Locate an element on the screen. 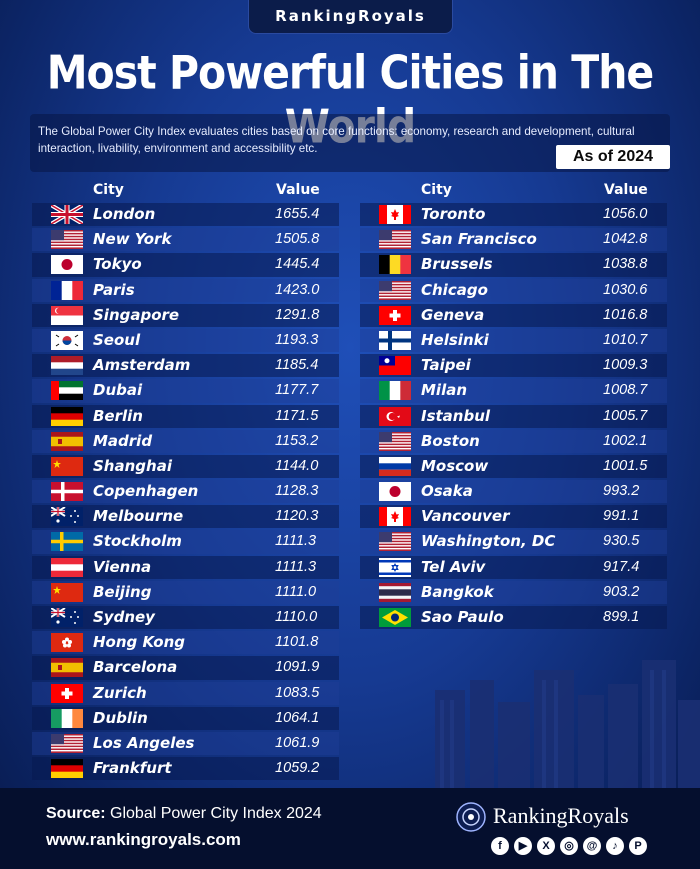 Image resolution: width=700 pixels, height=869 pixels. youtube-icon: ▶ is located at coordinates (523, 846).